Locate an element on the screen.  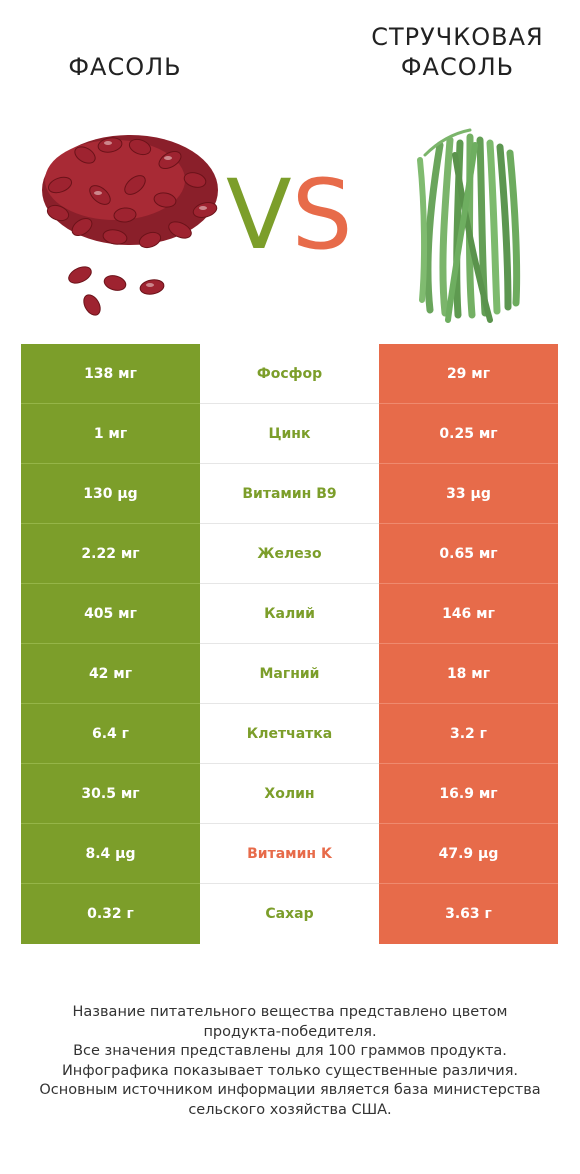
left-value: 130 µg is located at coordinates (110, 494).